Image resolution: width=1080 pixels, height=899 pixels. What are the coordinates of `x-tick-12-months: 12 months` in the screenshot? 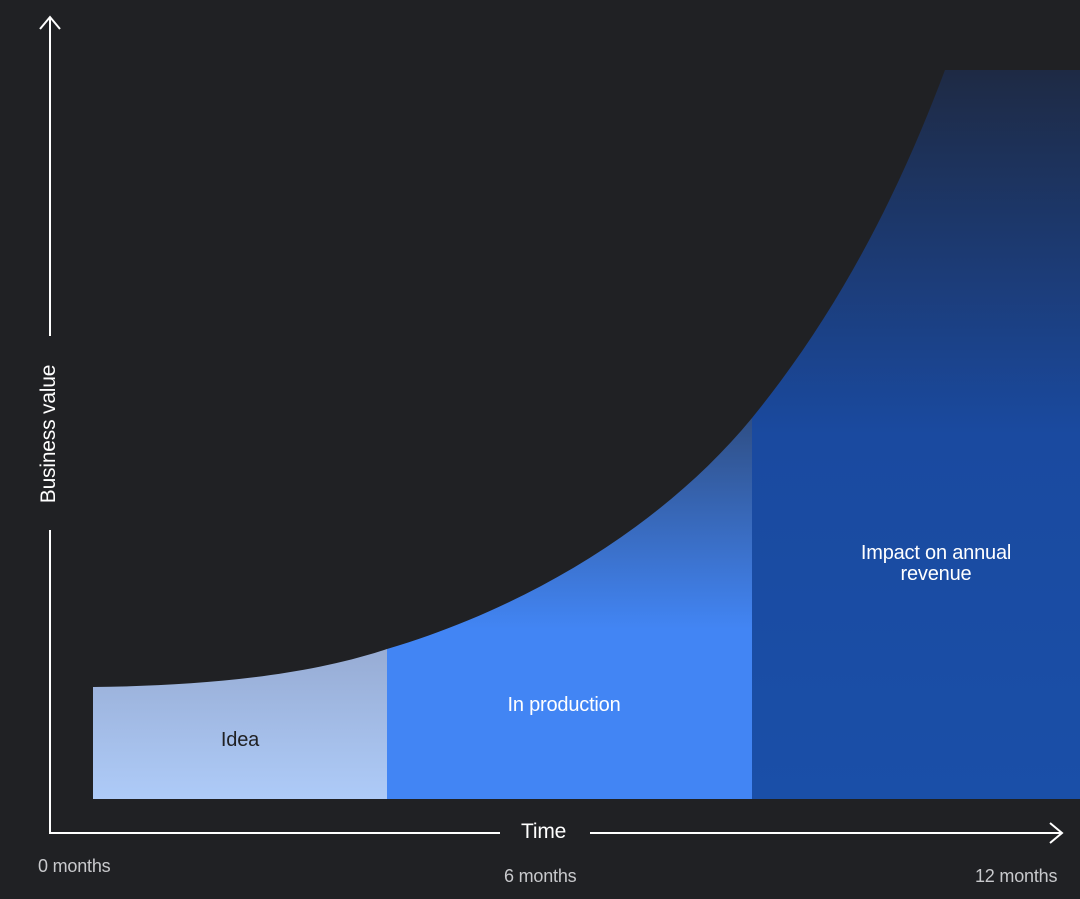 It's located at (1016, 876).